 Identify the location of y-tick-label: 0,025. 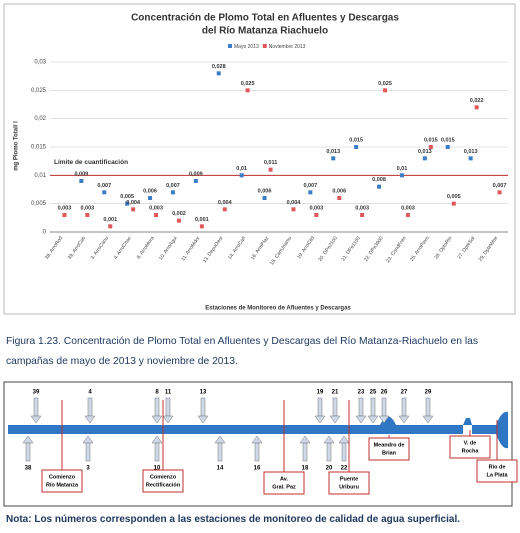
(39, 91).